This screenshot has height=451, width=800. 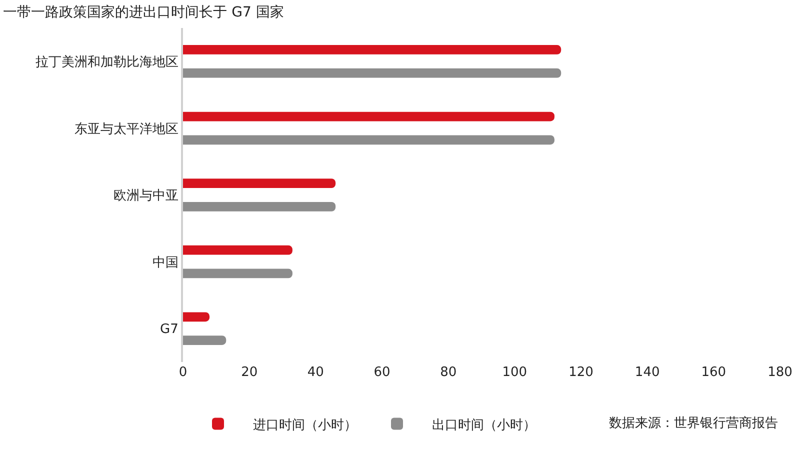 What do you see at coordinates (305, 425) in the screenshot?
I see `legend-label: 进口时间（小时）` at bounding box center [305, 425].